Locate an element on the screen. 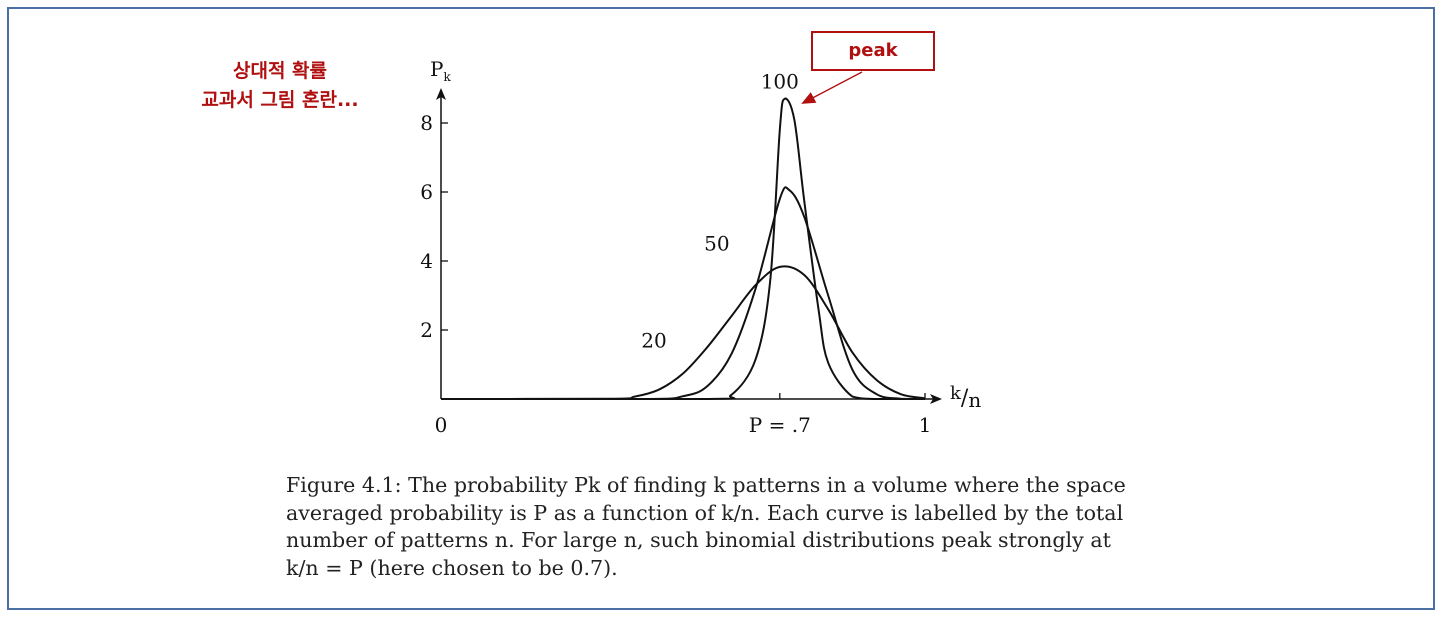  x-tick-label: P = .7 is located at coordinates (780, 425).